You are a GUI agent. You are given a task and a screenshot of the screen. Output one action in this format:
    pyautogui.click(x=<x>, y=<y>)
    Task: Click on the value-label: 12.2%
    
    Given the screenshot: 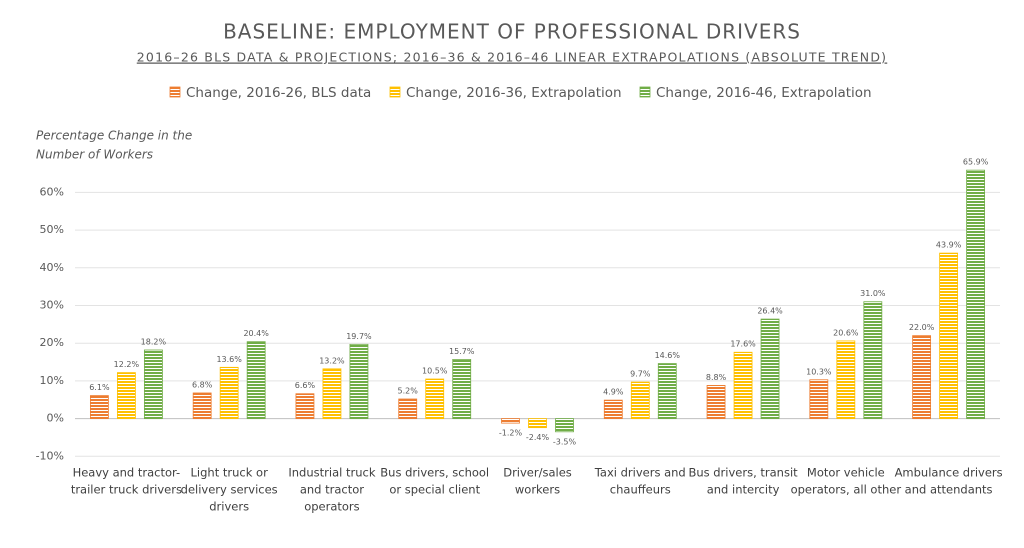 What is the action you would take?
    pyautogui.click(x=127, y=364)
    